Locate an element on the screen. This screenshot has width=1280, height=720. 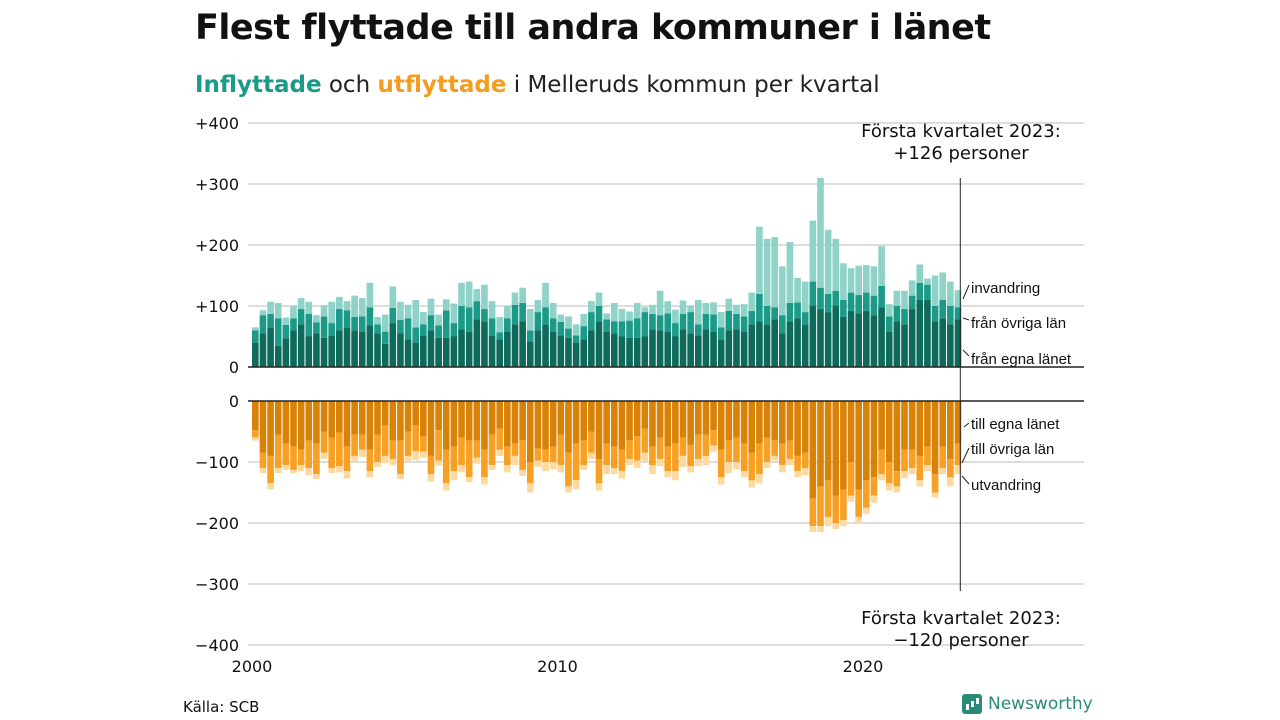
newsworthy-icon is located at coordinates (972, 704).